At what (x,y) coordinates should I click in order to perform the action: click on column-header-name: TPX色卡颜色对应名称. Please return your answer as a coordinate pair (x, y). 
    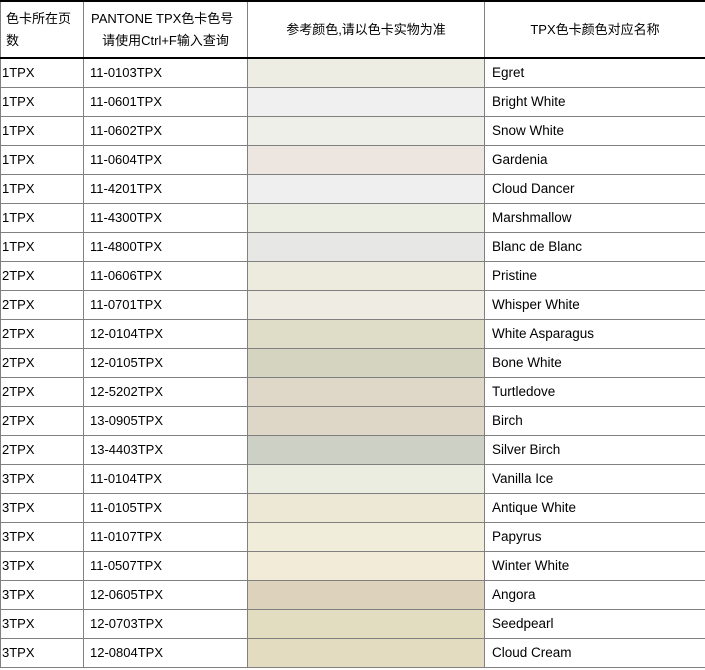
    Looking at the image, I should click on (594, 30).